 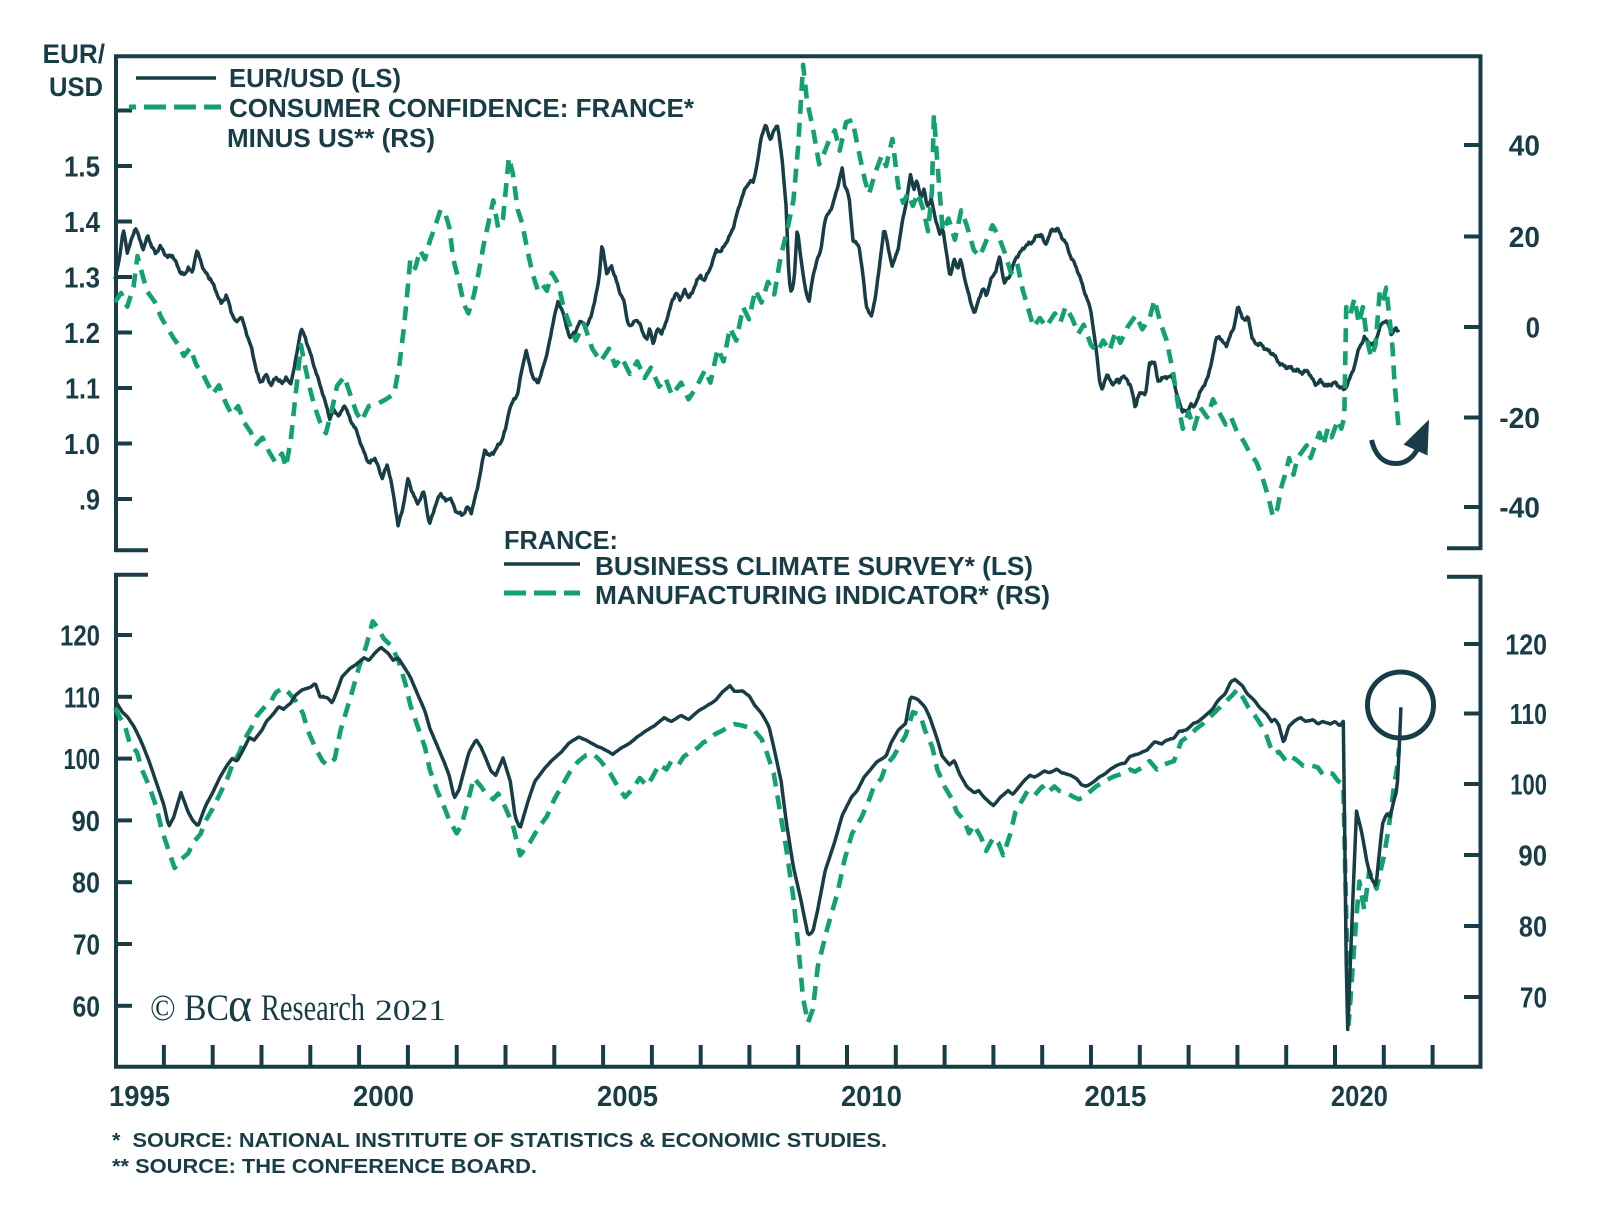 I want to click on svg-text:** SOURCE: THE CONFERENCE BOAR: ** SOURCE: THE CONFERENCE BOARD., so click(x=324, y=1167).